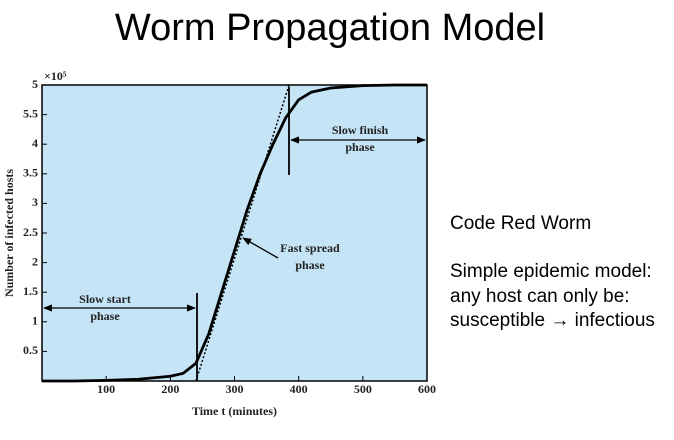 The width and height of the screenshot is (674, 440). I want to click on slide-title: Worm Propagation Model, so click(330, 28).